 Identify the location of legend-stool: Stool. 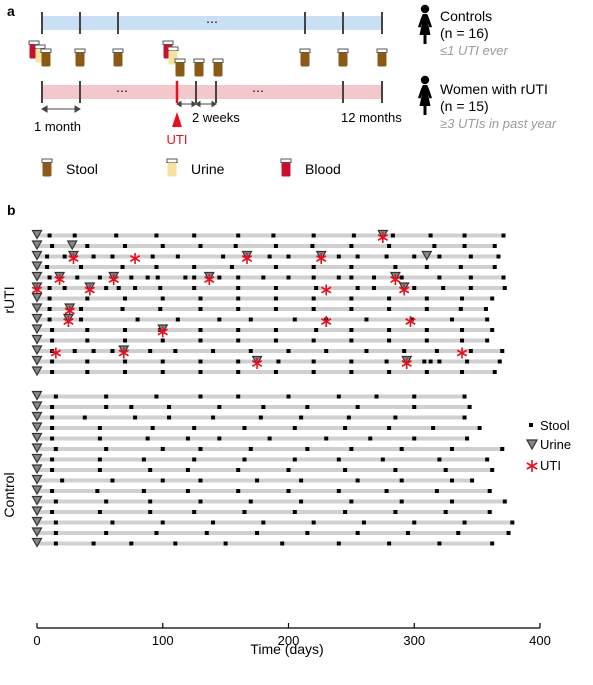
(82, 169).